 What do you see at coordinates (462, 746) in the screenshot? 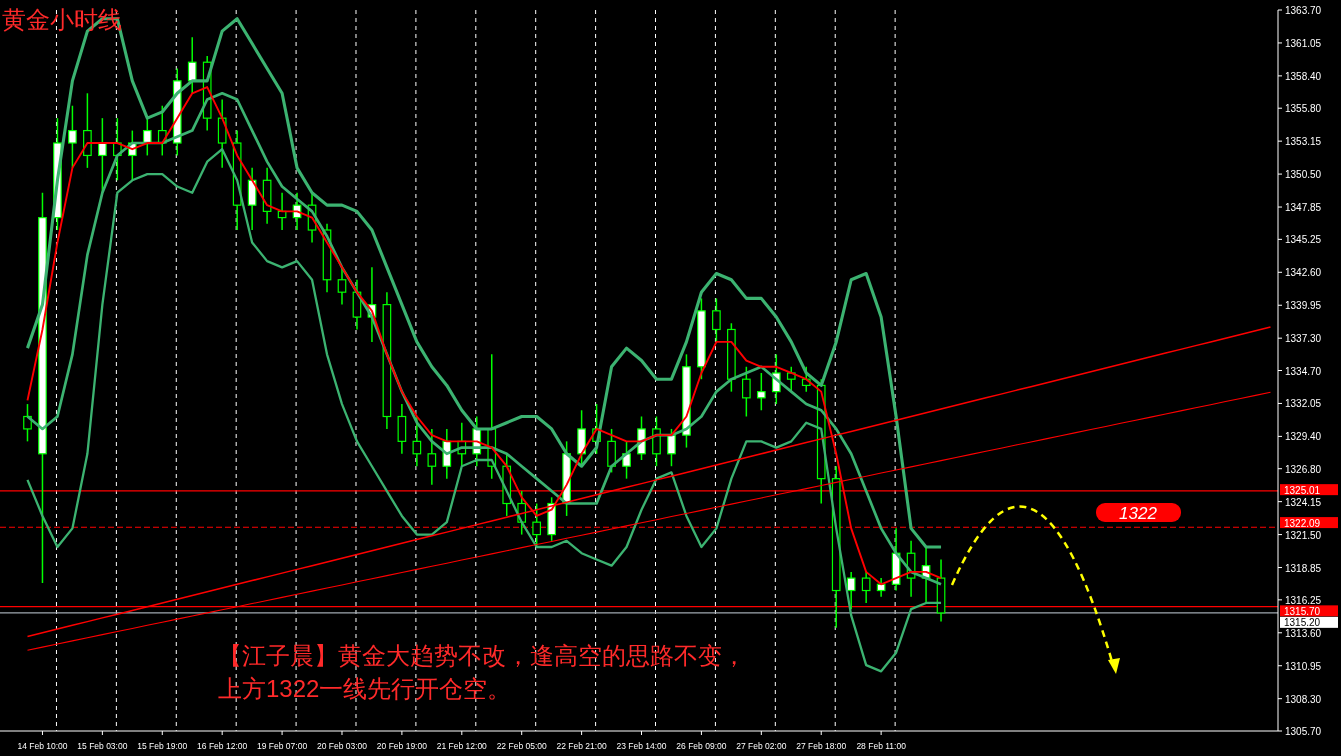
I see `x-tick-label: 21 Feb 12:00` at bounding box center [462, 746].